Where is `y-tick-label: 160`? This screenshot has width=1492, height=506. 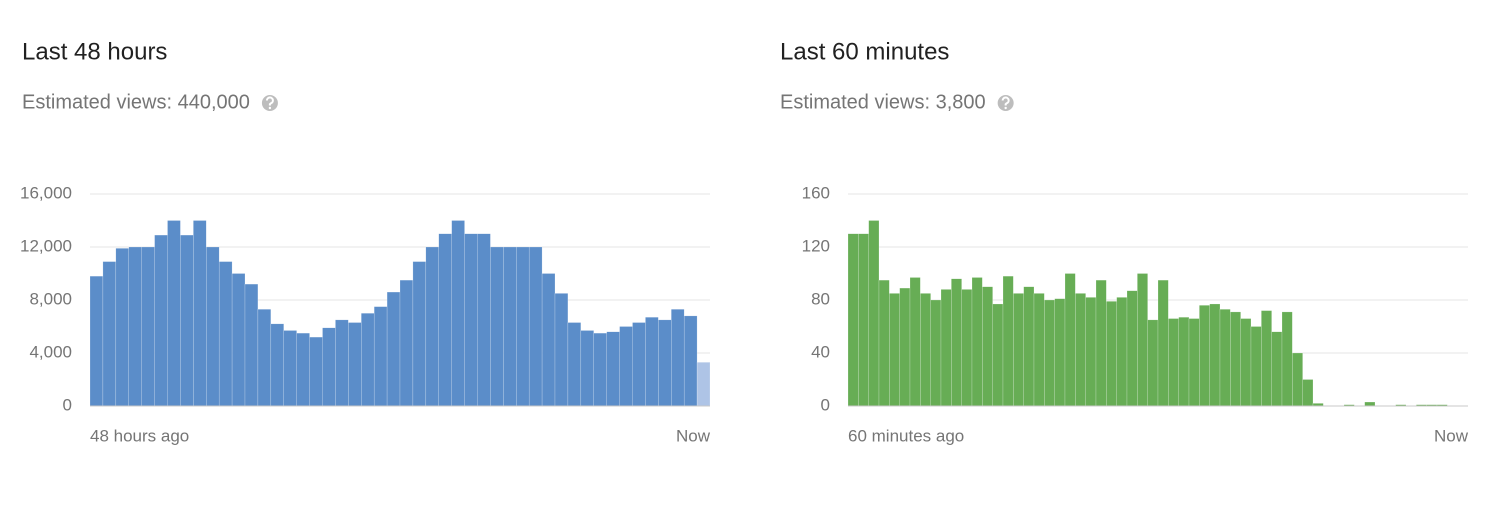
y-tick-label: 160 is located at coordinates (816, 192).